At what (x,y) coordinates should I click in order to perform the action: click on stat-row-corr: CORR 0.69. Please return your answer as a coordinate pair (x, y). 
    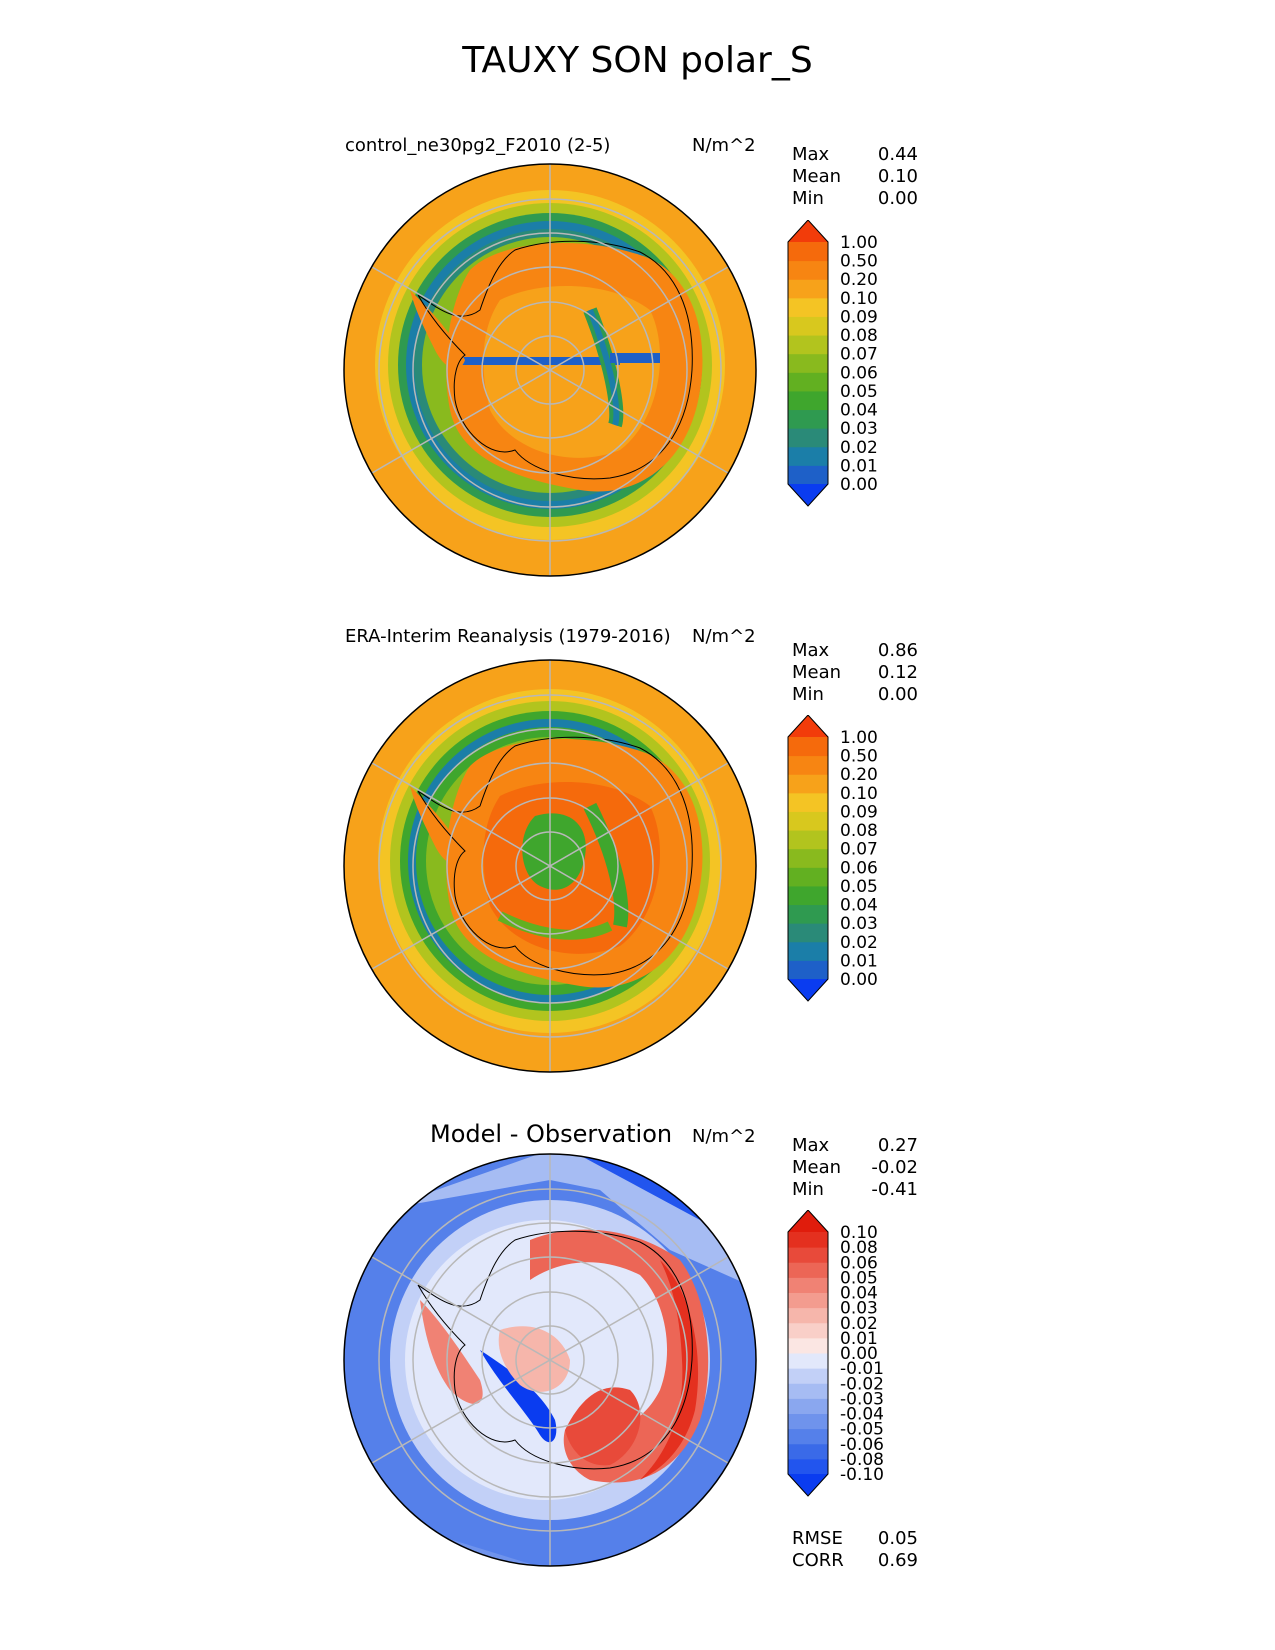
    Looking at the image, I should click on (855, 1560).